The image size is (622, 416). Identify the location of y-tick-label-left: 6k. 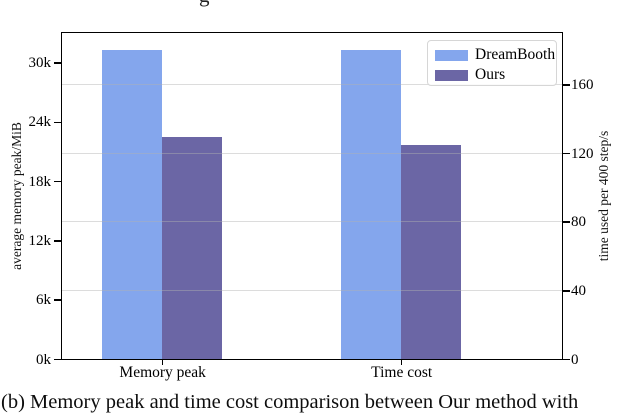
(43, 300).